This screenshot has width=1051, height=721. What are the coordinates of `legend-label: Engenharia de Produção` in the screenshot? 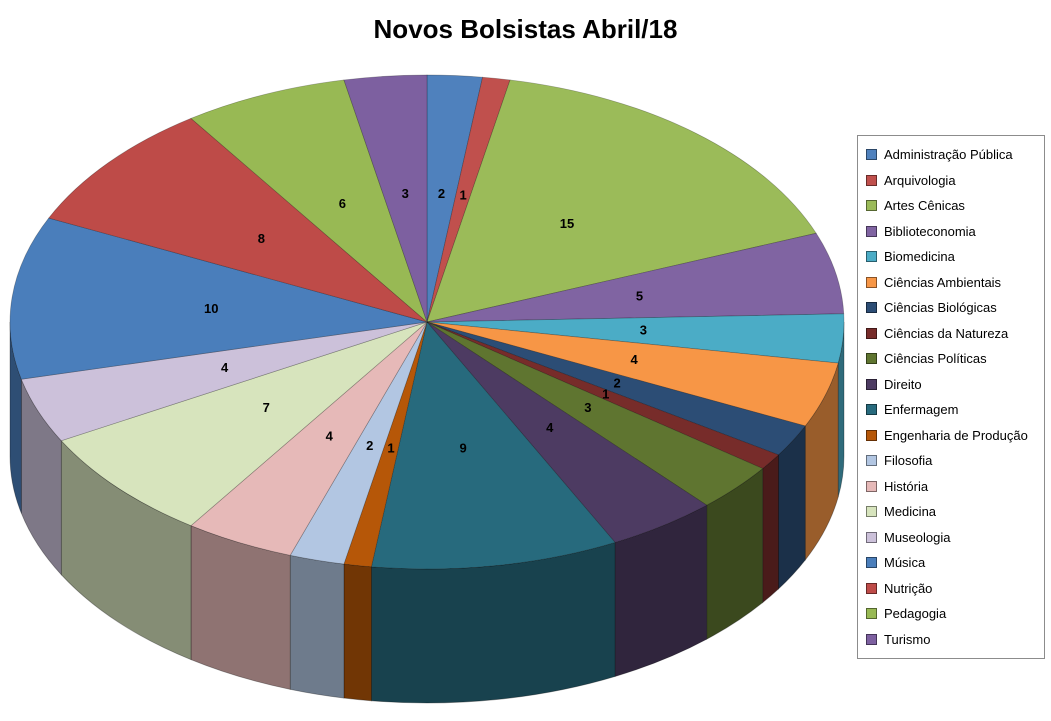 It's located at (956, 435).